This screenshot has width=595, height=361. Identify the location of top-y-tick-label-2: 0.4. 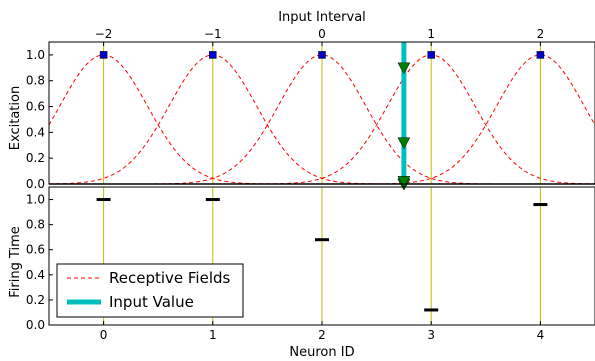
(35, 132).